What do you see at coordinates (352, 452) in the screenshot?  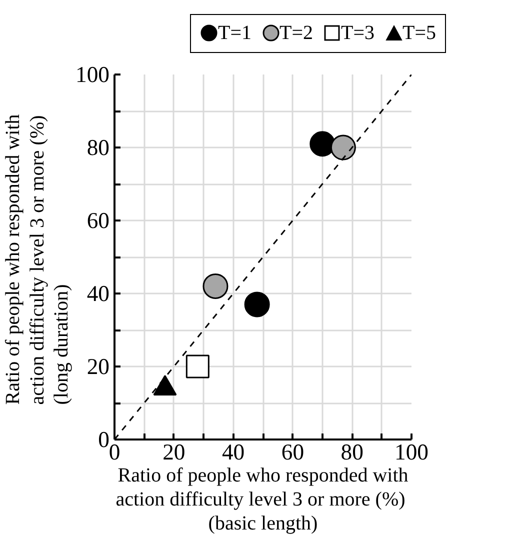 I see `x-tick-label: 80` at bounding box center [352, 452].